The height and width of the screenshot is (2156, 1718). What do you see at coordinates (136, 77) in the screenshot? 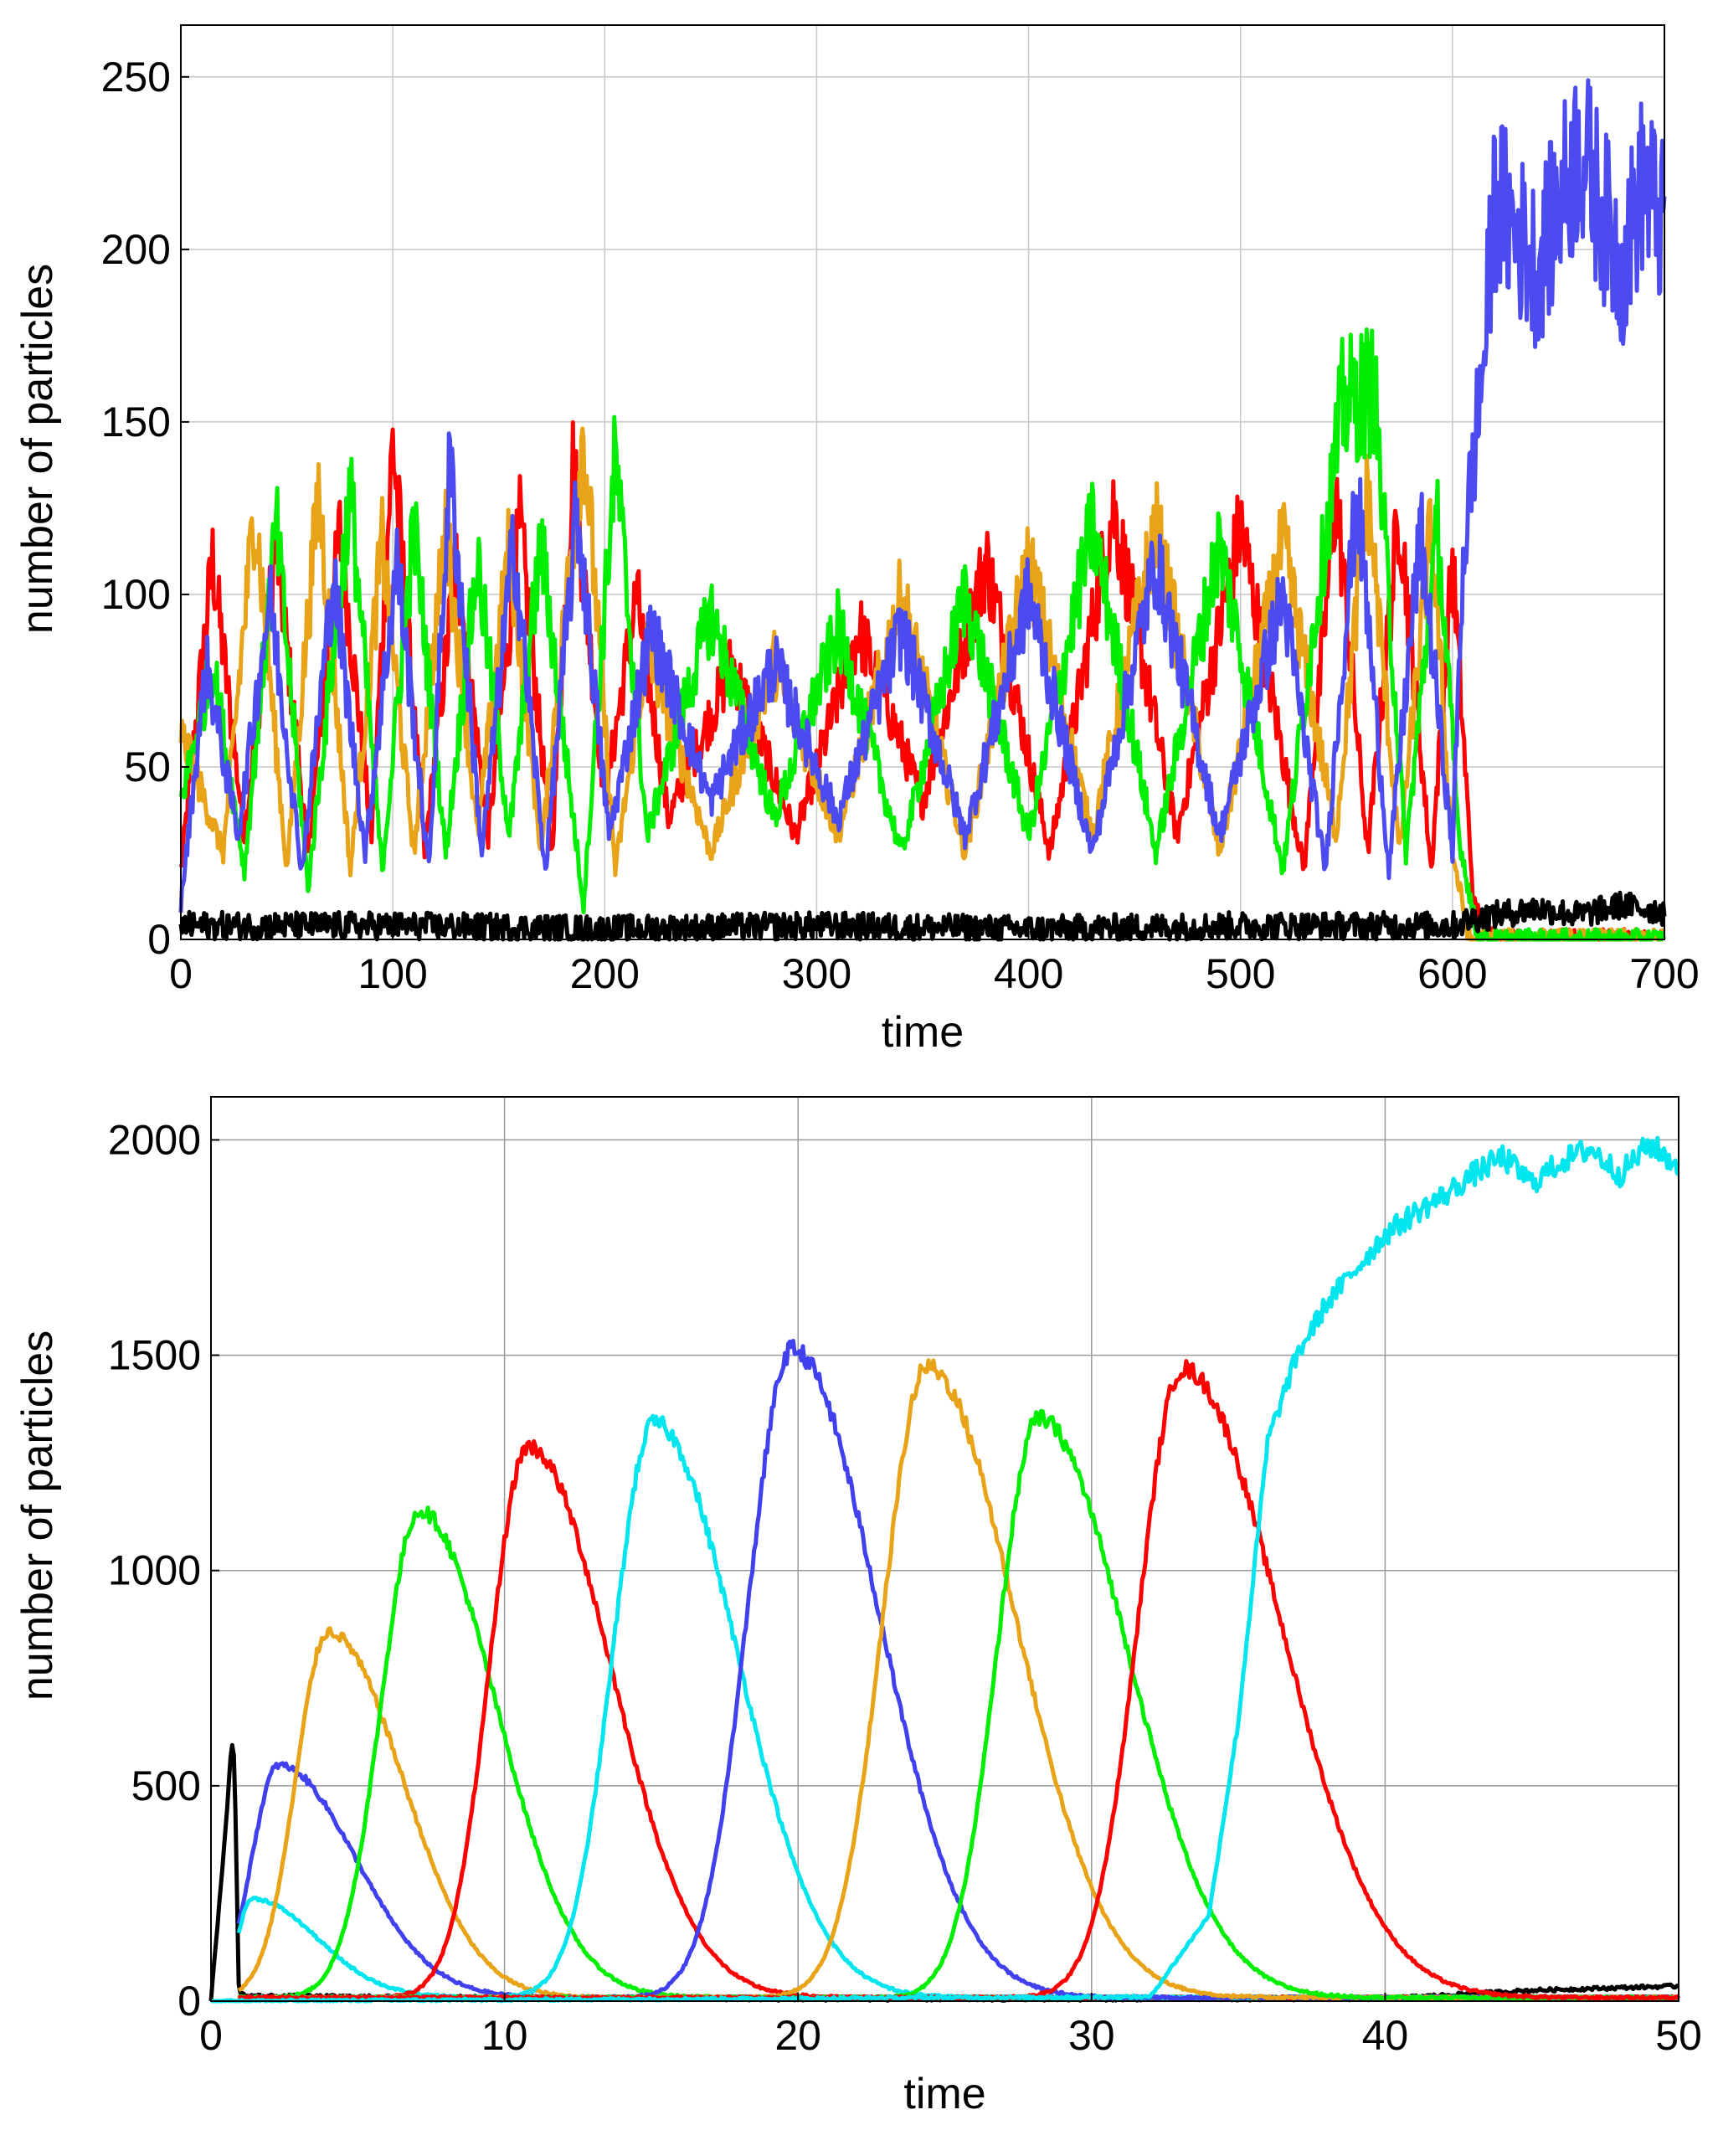
I see `y-tick-label: 250` at bounding box center [136, 77].